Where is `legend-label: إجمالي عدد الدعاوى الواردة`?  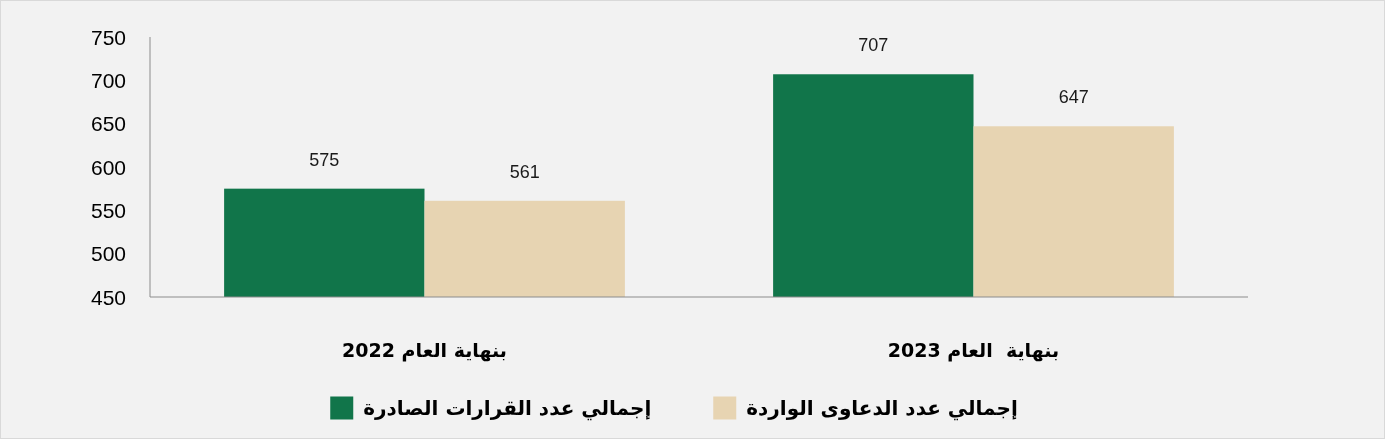
legend-label: إجمالي عدد الدعاوى الواردة is located at coordinates (882, 408).